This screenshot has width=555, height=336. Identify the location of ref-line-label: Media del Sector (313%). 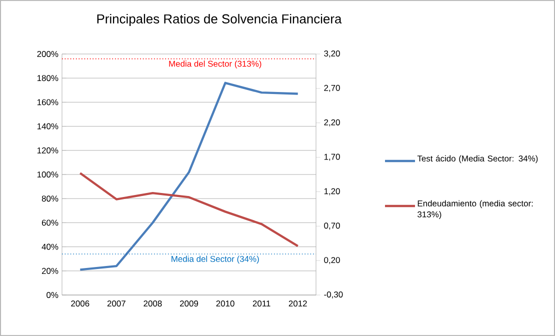
(215, 64).